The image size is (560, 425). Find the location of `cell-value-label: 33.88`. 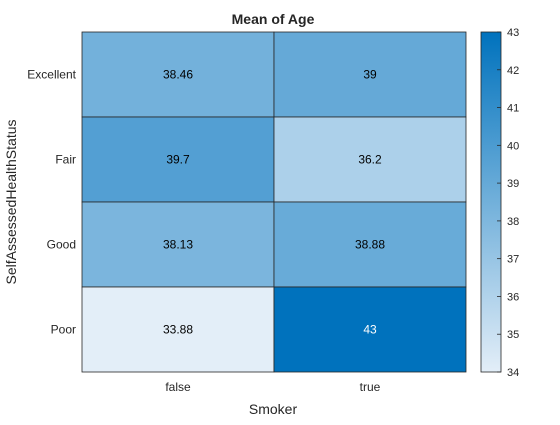

cell-value-label: 33.88 is located at coordinates (178, 330).